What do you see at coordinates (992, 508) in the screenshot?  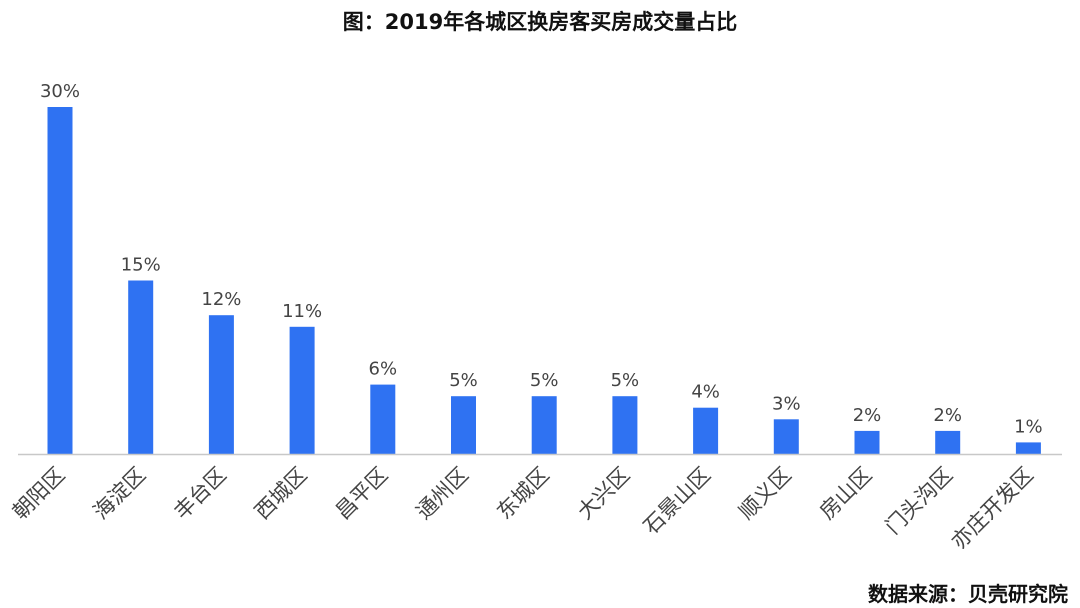 I see `category-label-13: 亦庄开发区` at bounding box center [992, 508].